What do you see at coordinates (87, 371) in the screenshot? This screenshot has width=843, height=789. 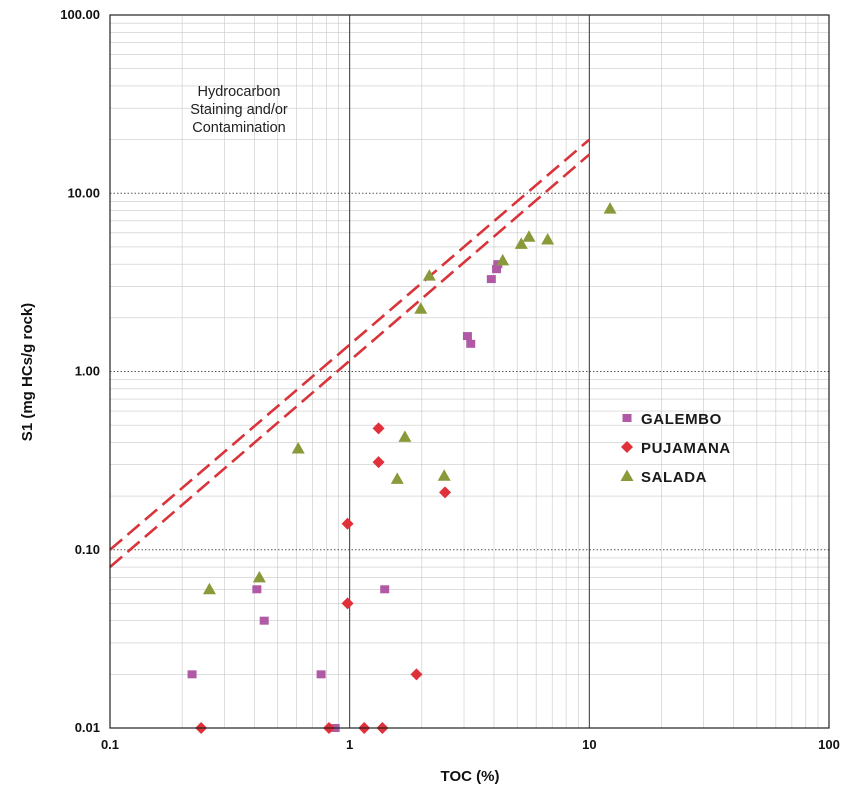 I see `y-tick-label: 1.00` at bounding box center [87, 371].